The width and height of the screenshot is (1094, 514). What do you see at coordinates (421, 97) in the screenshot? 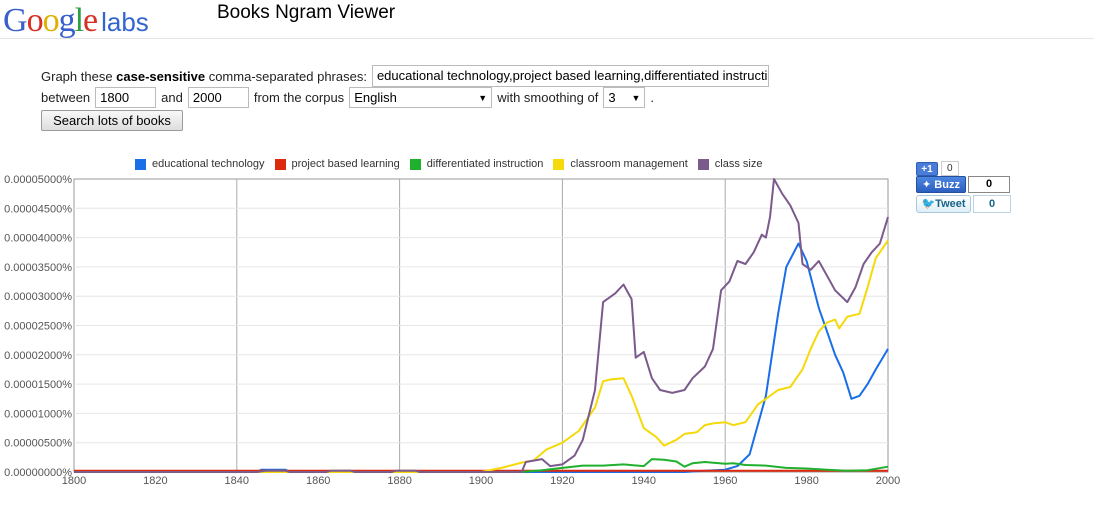
I see `corpus-select: English ▼` at bounding box center [421, 97].